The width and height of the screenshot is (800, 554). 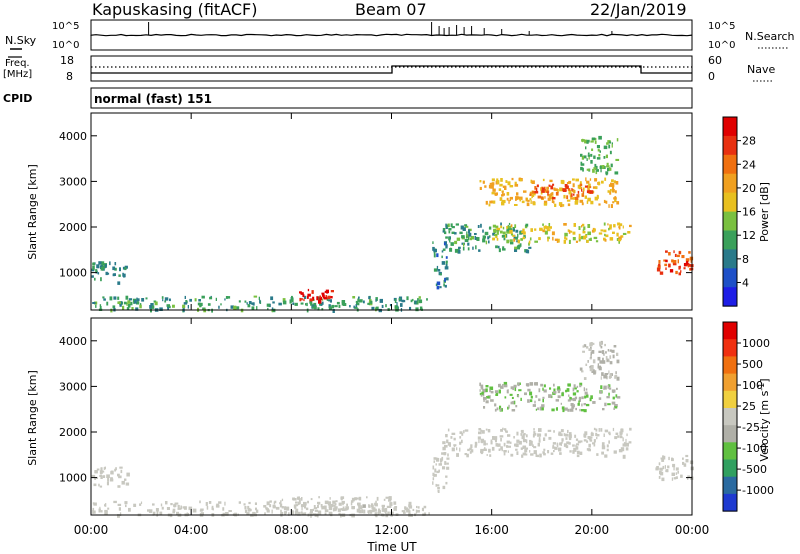 What do you see at coordinates (389, 68) in the screenshot?
I see `freq-panel: Freq. [MHz] 18 8 60 0 Nave` at bounding box center [389, 68].